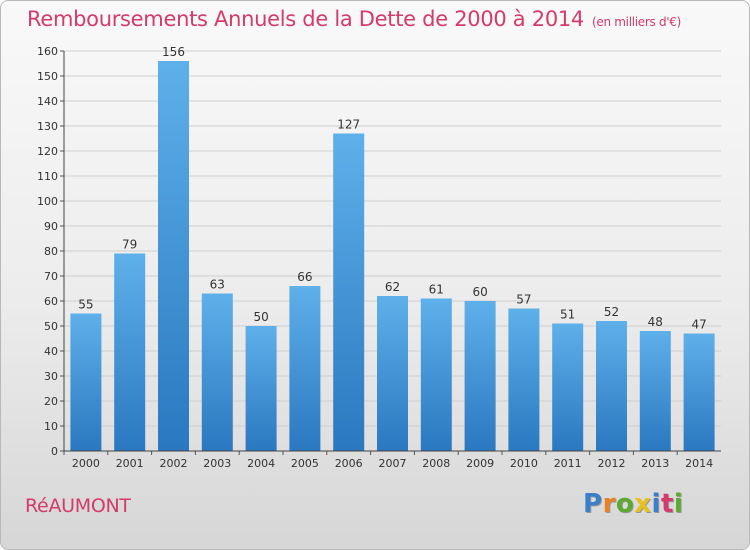 The height and width of the screenshot is (550, 750). I want to click on logo-letter: o, so click(625, 504).